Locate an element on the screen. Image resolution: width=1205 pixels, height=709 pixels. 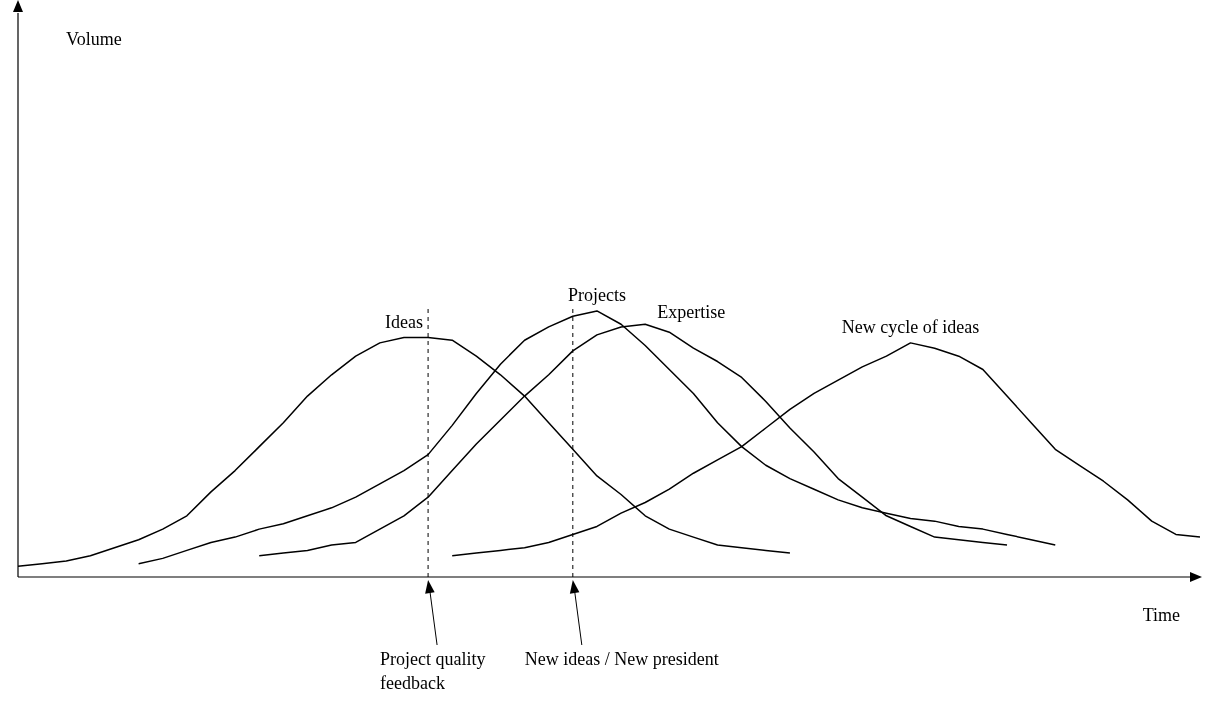
x-axis-title: Time is located at coordinates (1161, 615).